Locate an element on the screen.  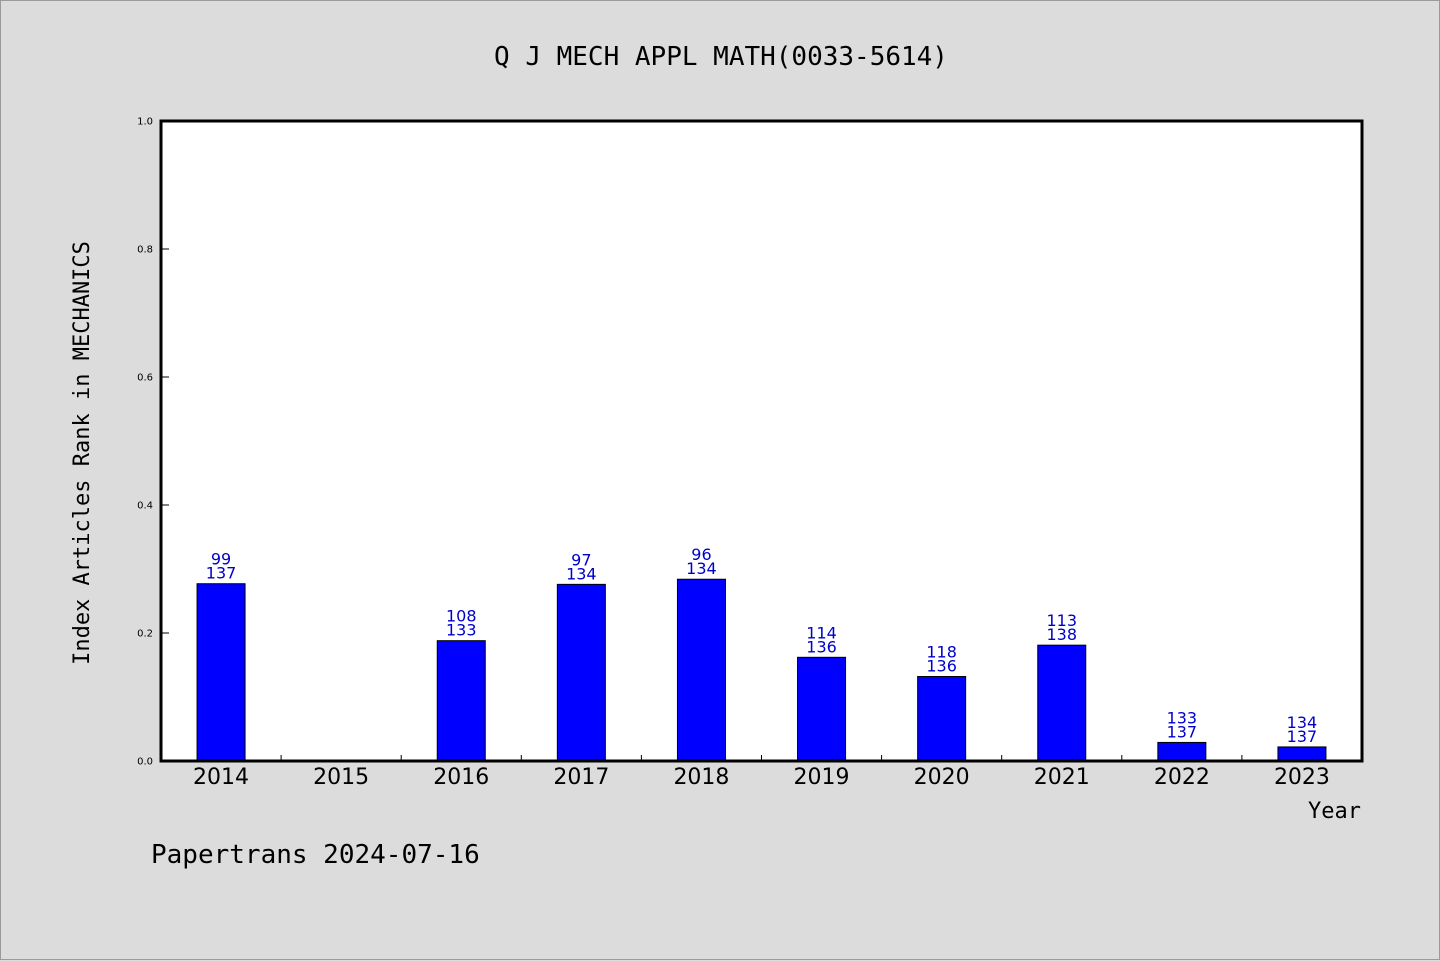
x-axis-label: Year is located at coordinates (1334, 811).